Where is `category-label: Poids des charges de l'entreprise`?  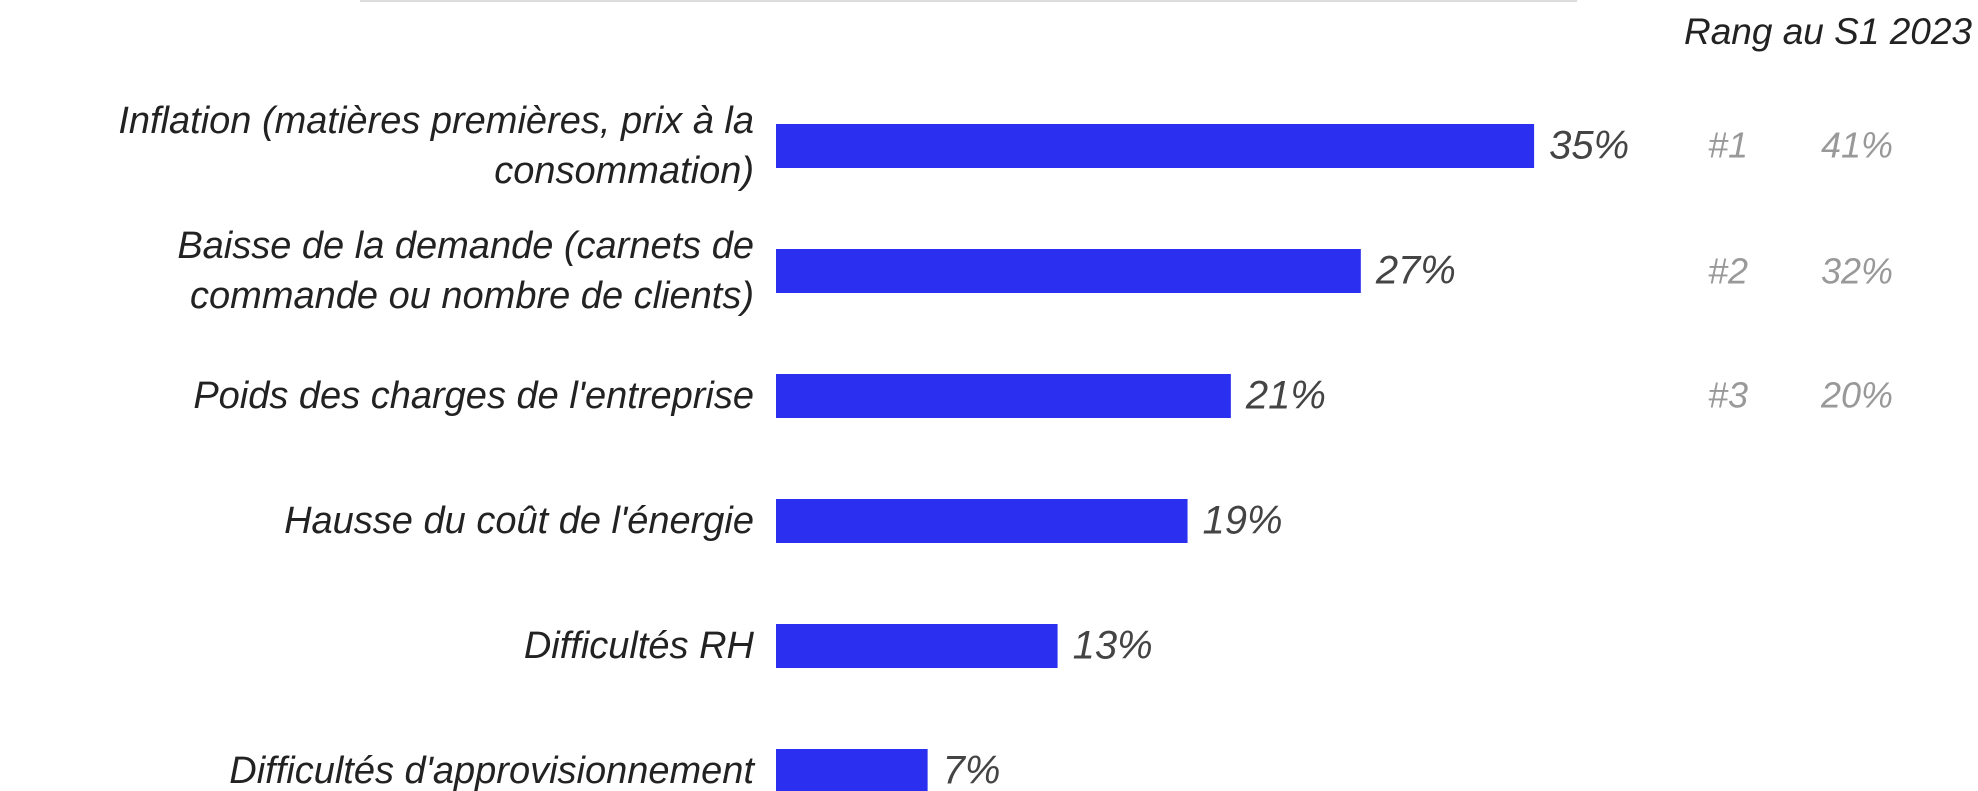
category-label: Poids des charges de l'entreprise is located at coordinates (473, 396).